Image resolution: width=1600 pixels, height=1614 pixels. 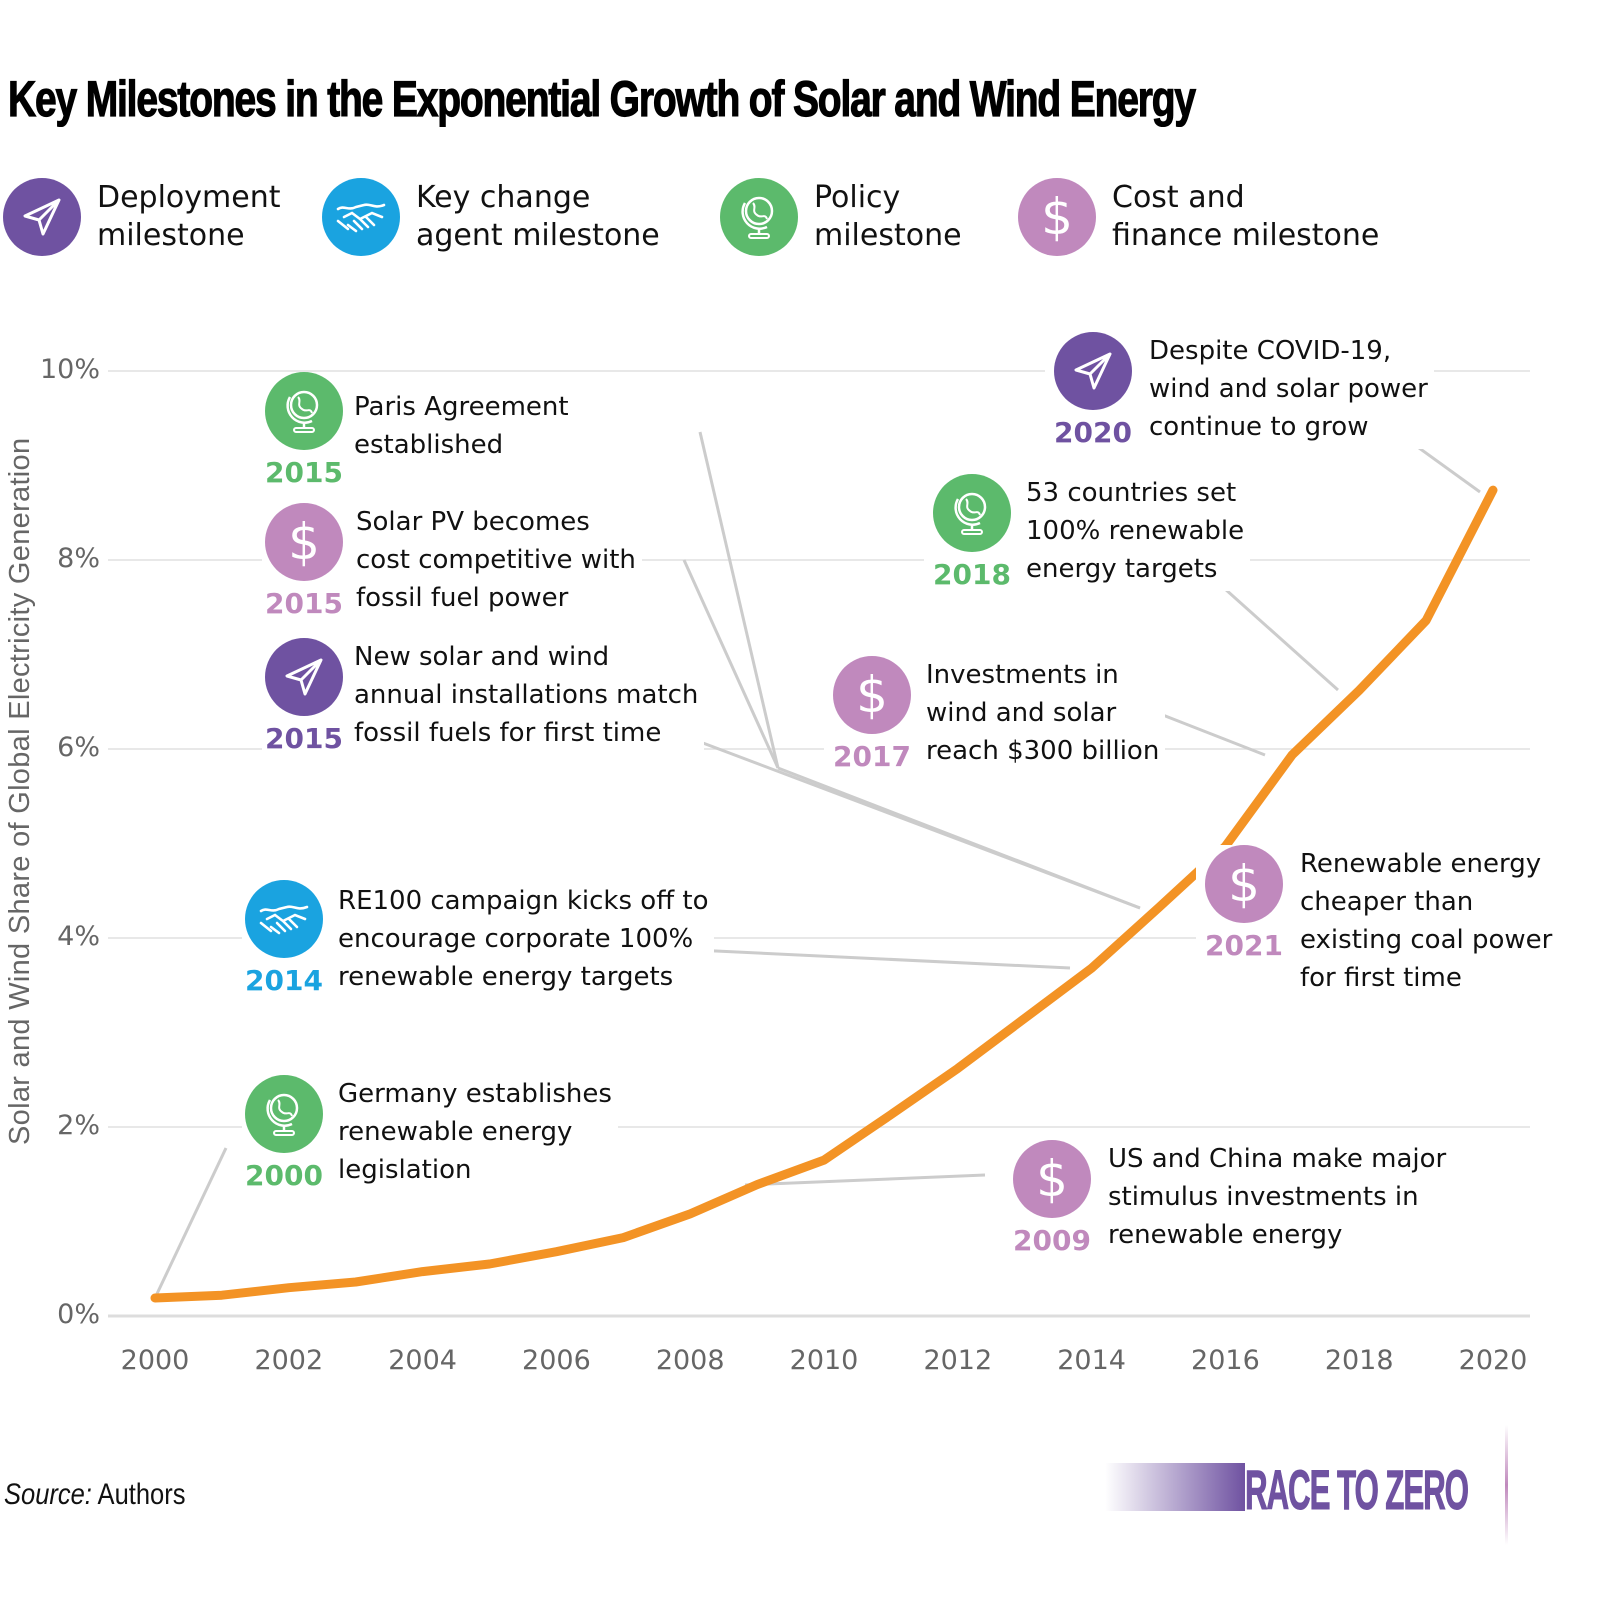 What do you see at coordinates (1225, 1360) in the screenshot?
I see `x-tick-label: 2016` at bounding box center [1225, 1360].